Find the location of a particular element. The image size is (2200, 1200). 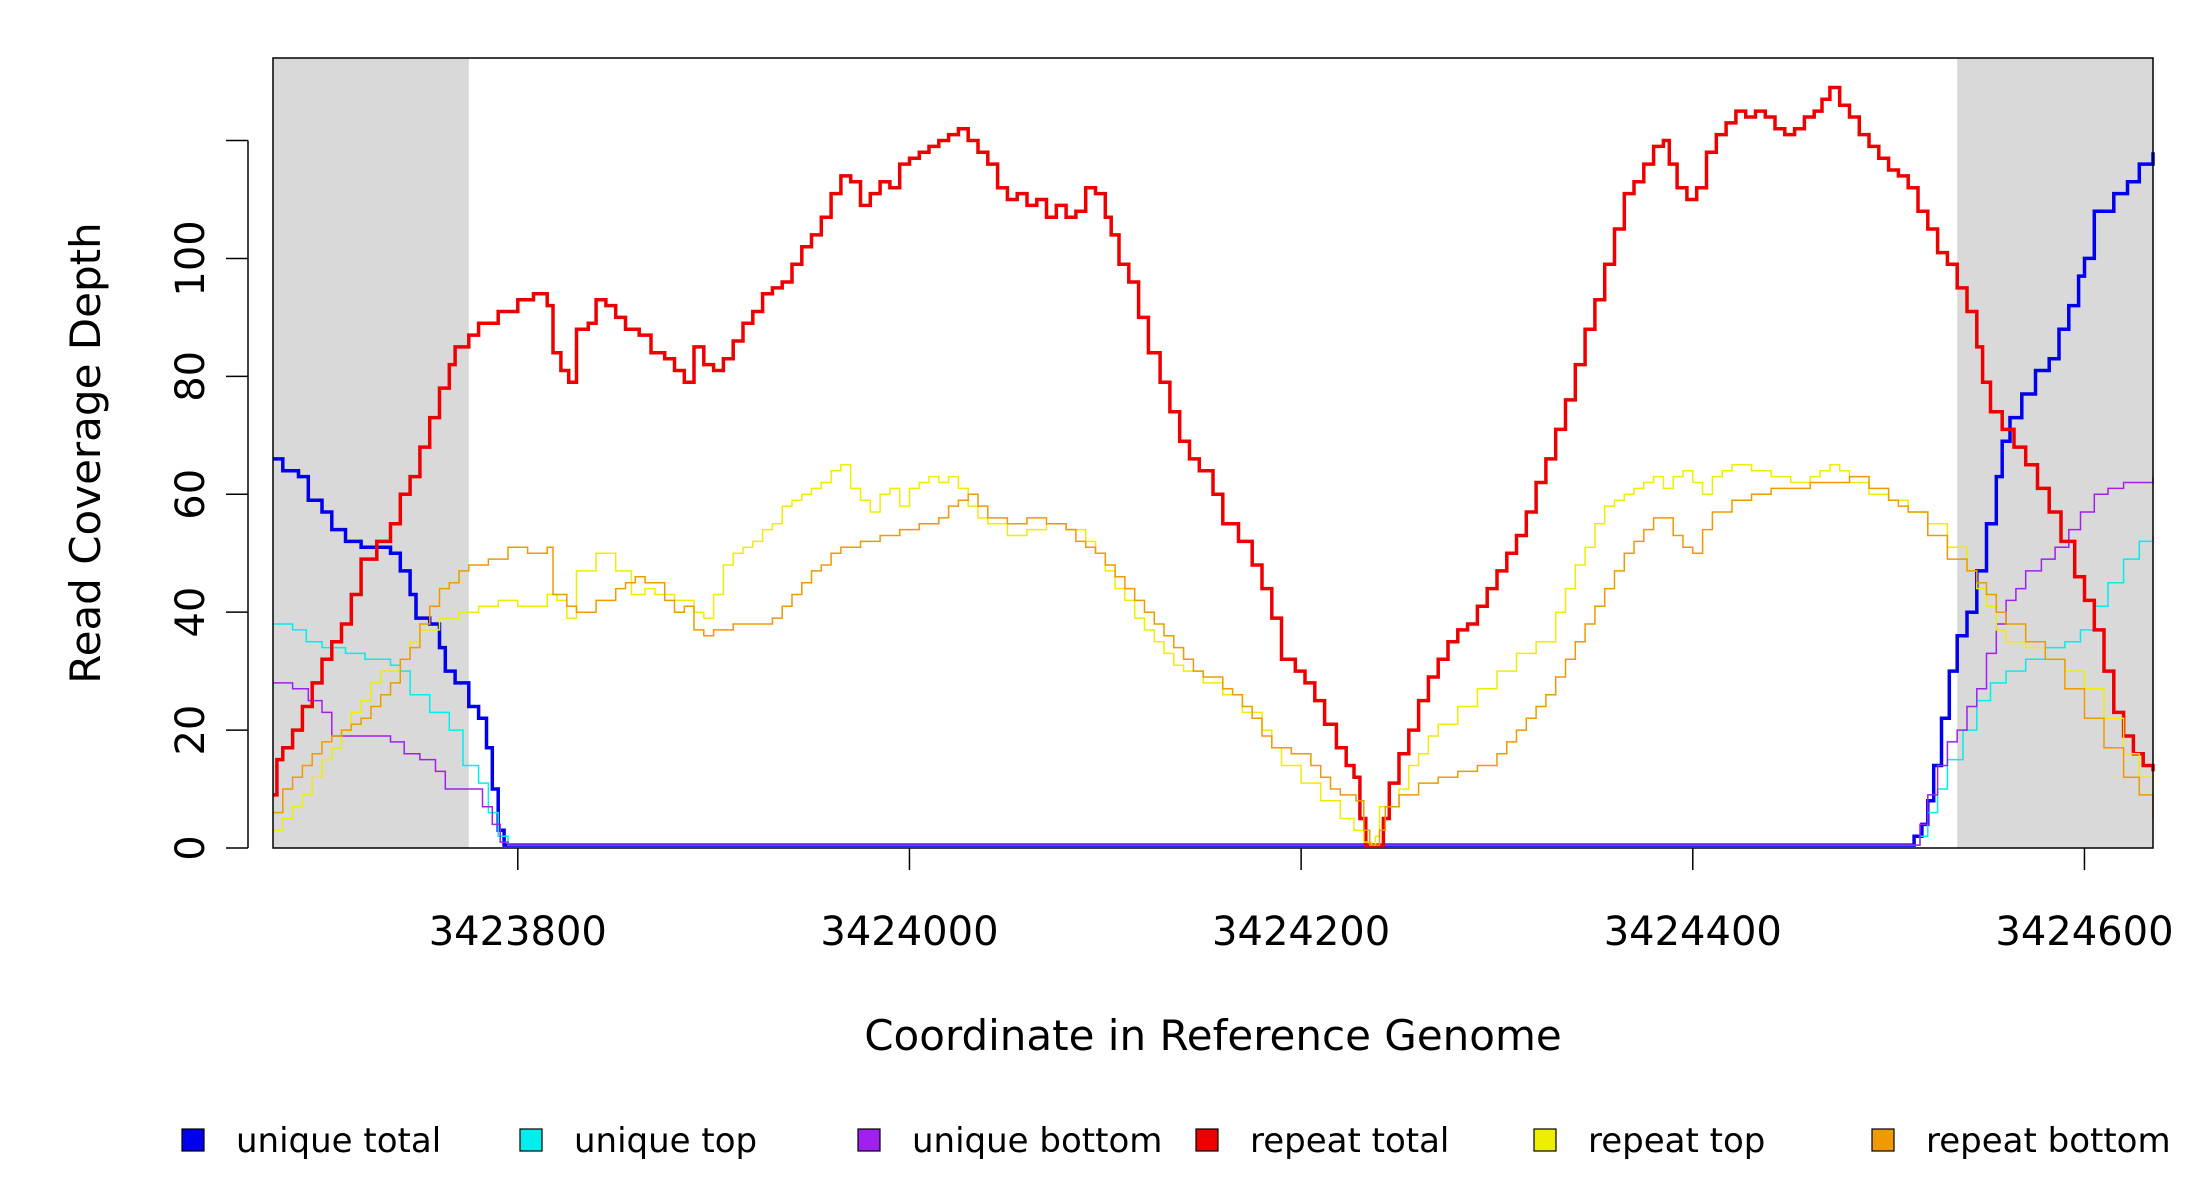

legend-label: repeat top is located at coordinates (1676, 1141).